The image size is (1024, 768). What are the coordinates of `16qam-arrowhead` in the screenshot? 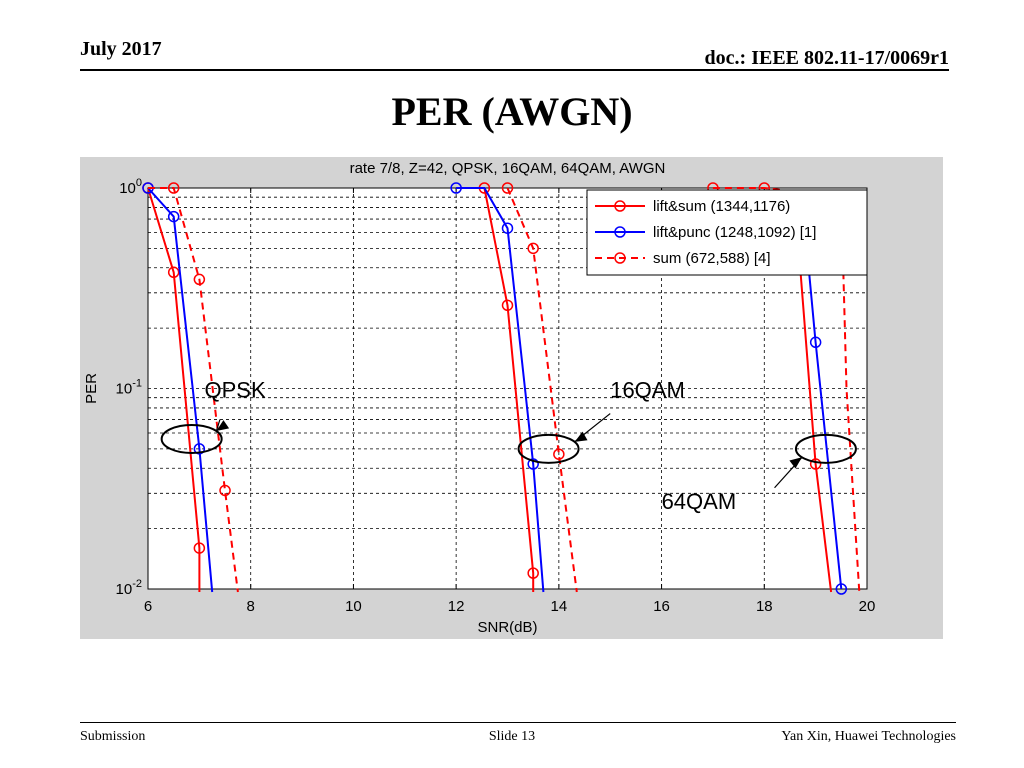 It's located at (581, 436).